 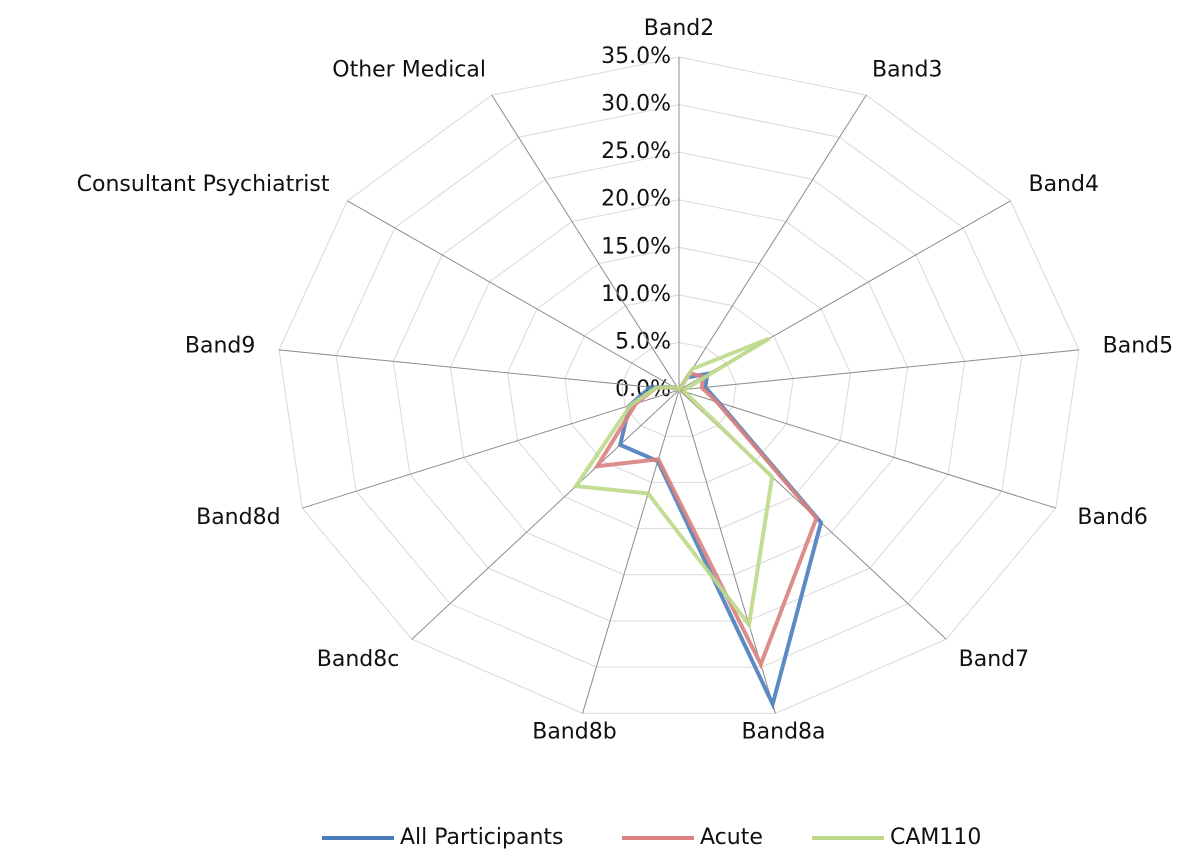 I want to click on legend-label: All Participants, so click(x=482, y=837).